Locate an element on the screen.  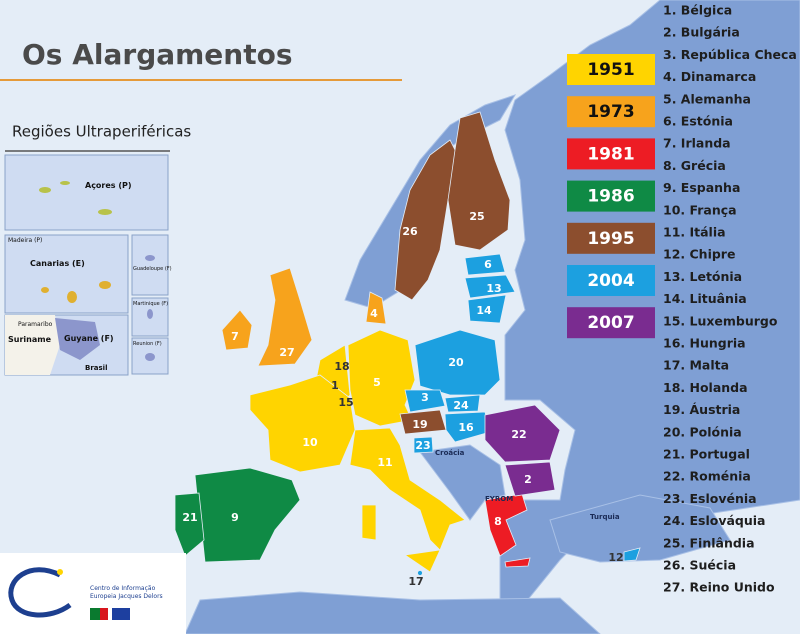
logo-text: Europeia Jacques Delors is located at coordinates (126, 596).